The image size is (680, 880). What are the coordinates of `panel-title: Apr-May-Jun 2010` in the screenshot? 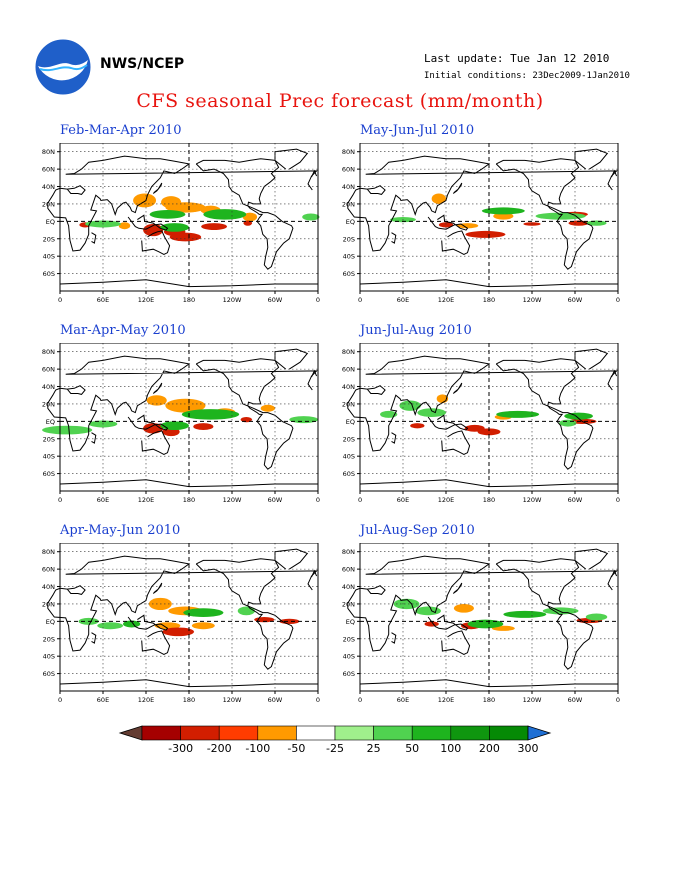 It's located at (120, 530).